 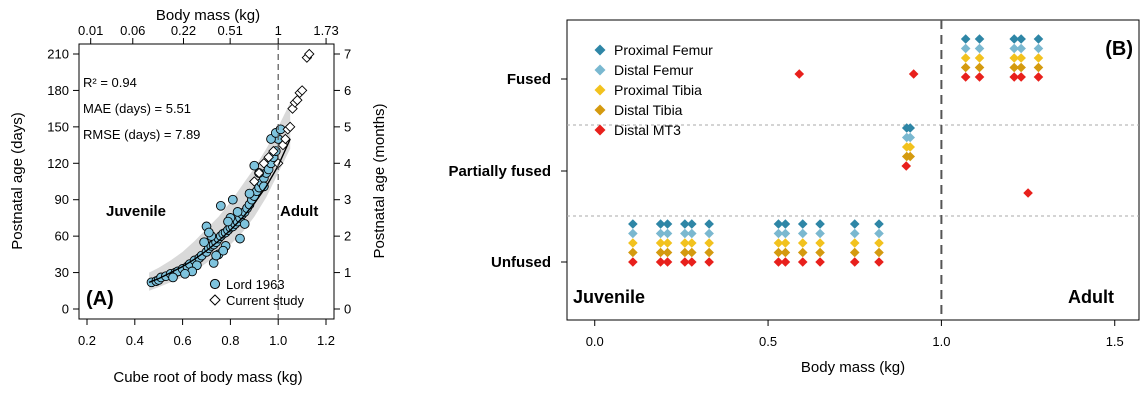 I want to click on panel-a-label: (A), so click(x=100, y=299).